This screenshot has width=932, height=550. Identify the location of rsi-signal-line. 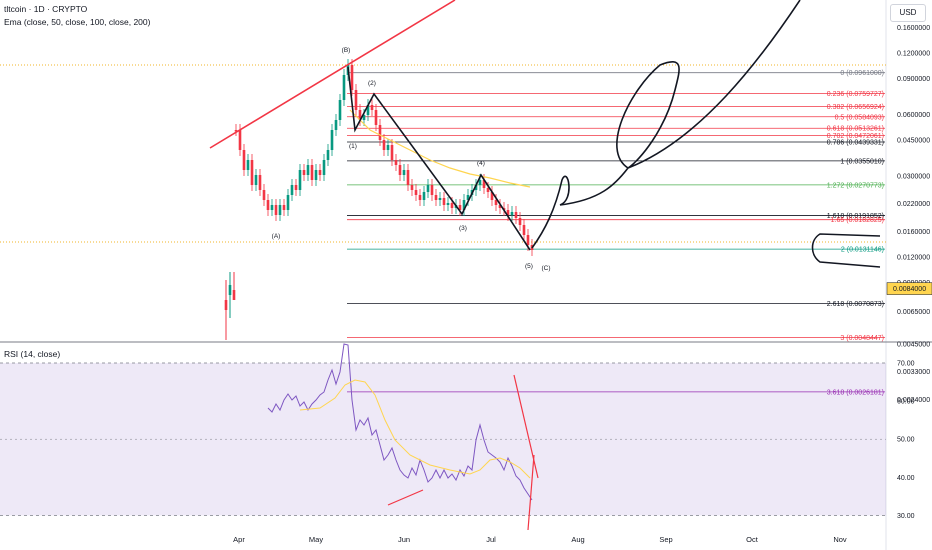
(415, 429).